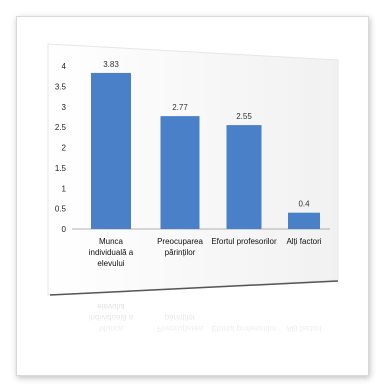 This screenshot has height=392, width=385. Describe the element at coordinates (64, 107) in the screenshot. I see `y-tick-label: 3` at that location.